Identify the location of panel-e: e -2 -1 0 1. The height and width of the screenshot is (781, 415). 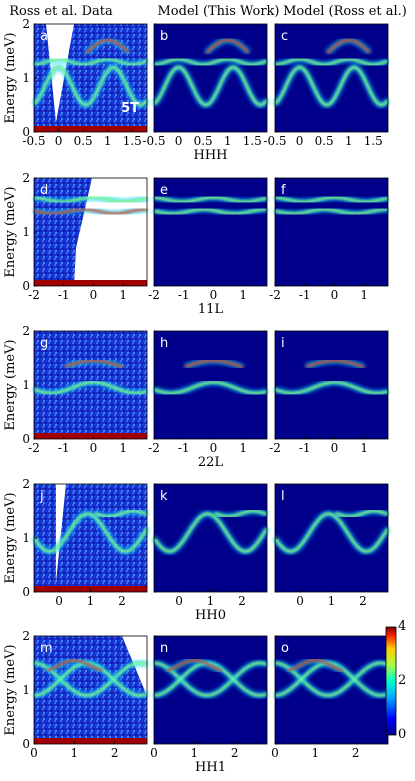
(208, 239).